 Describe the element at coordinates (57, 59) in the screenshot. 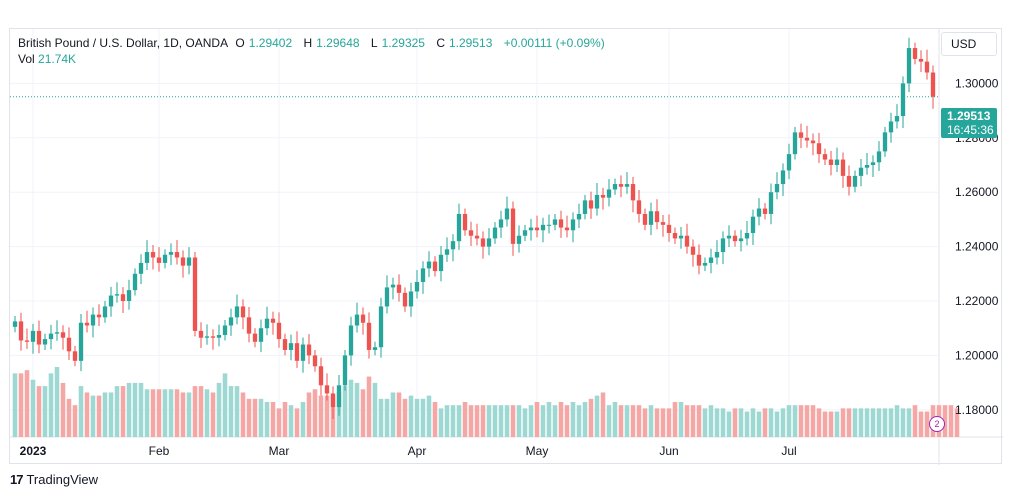

I see `volume-value: 21.74K` at that location.